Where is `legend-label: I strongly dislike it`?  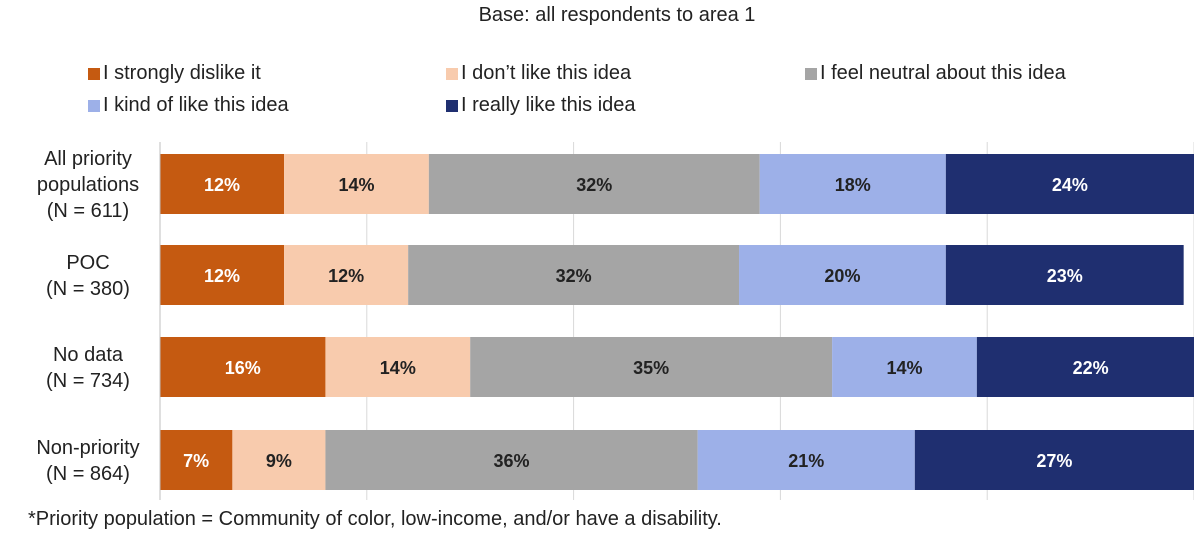 legend-label: I strongly dislike it is located at coordinates (182, 73).